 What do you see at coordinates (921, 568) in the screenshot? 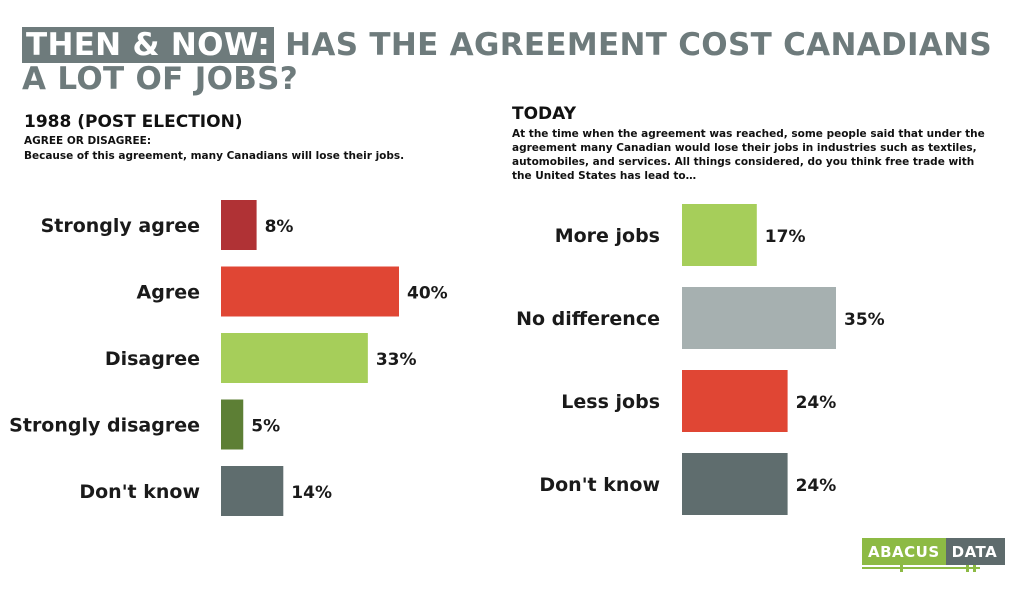
I see `logo-underline` at bounding box center [921, 568].